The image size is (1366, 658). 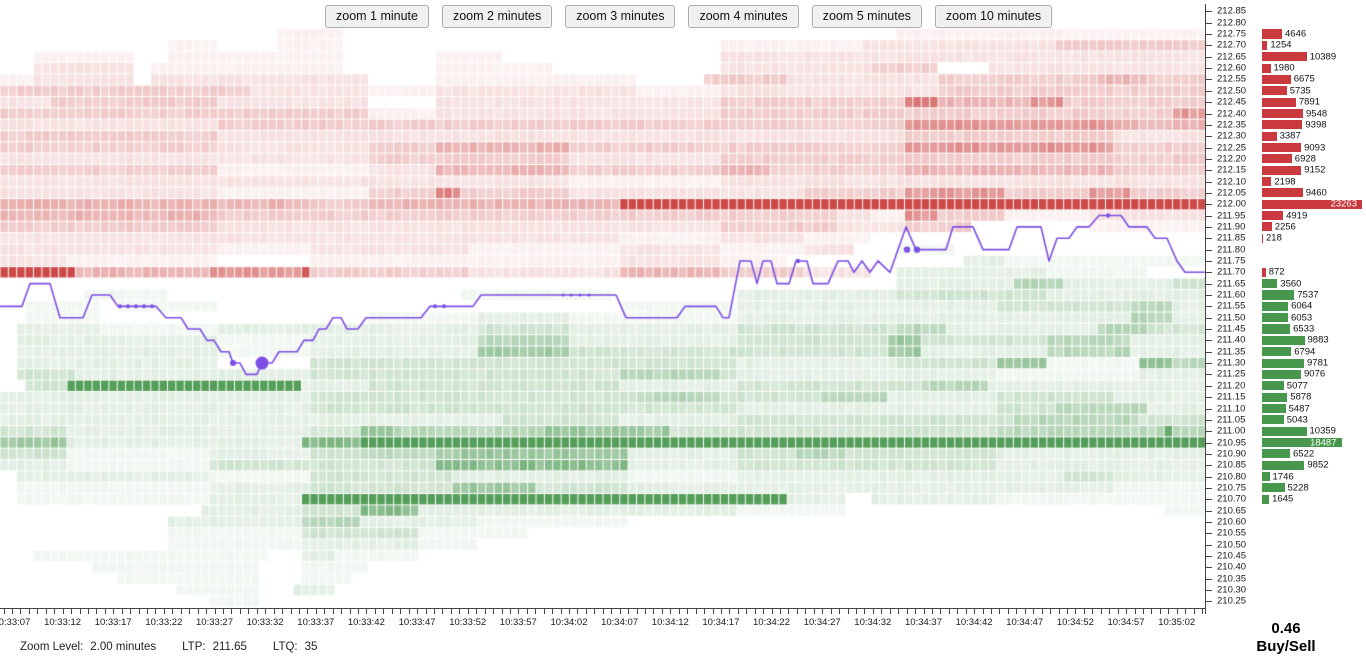 What do you see at coordinates (1283, 499) in the screenshot?
I see `depth-value: 1645` at bounding box center [1283, 499].